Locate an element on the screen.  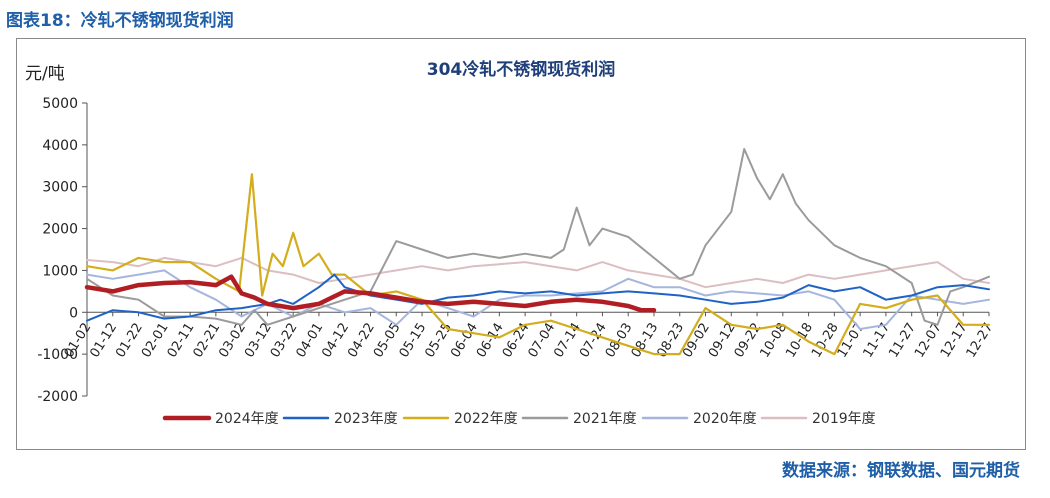
series-line-2020年度 is located at coordinates (538, 299).